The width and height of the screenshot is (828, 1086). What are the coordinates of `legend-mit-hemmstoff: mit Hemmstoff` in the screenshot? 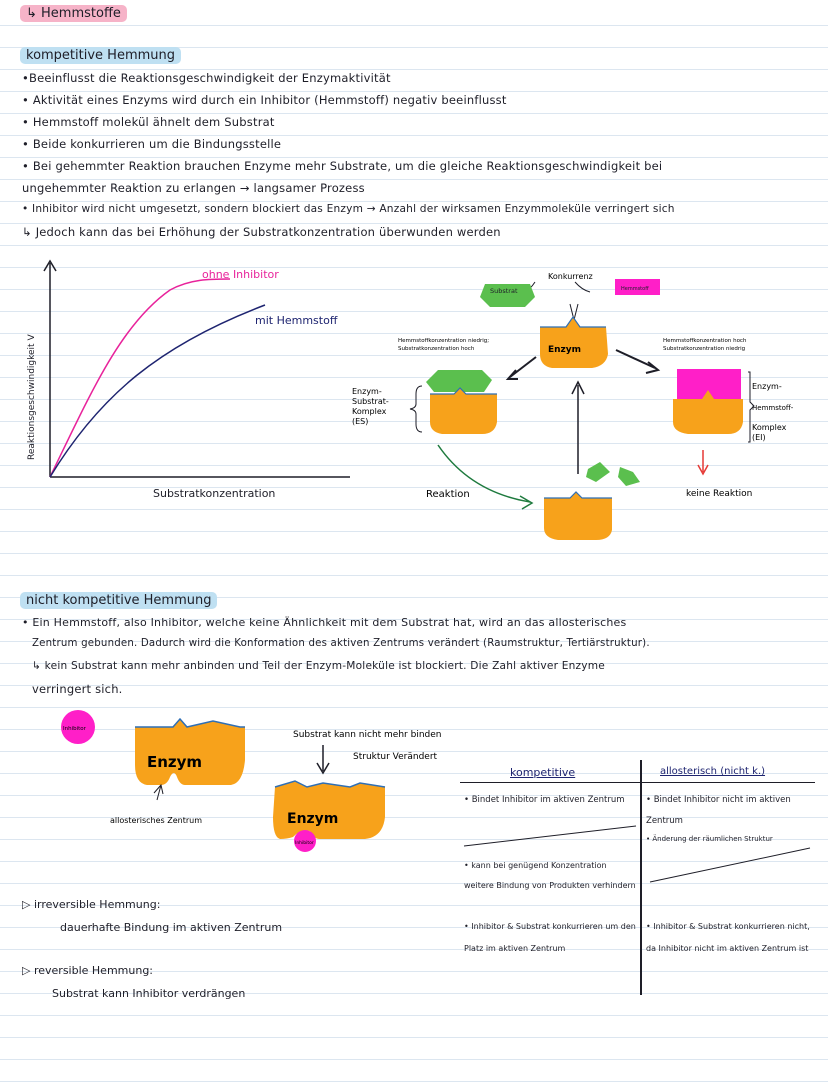 It's located at (296, 320).